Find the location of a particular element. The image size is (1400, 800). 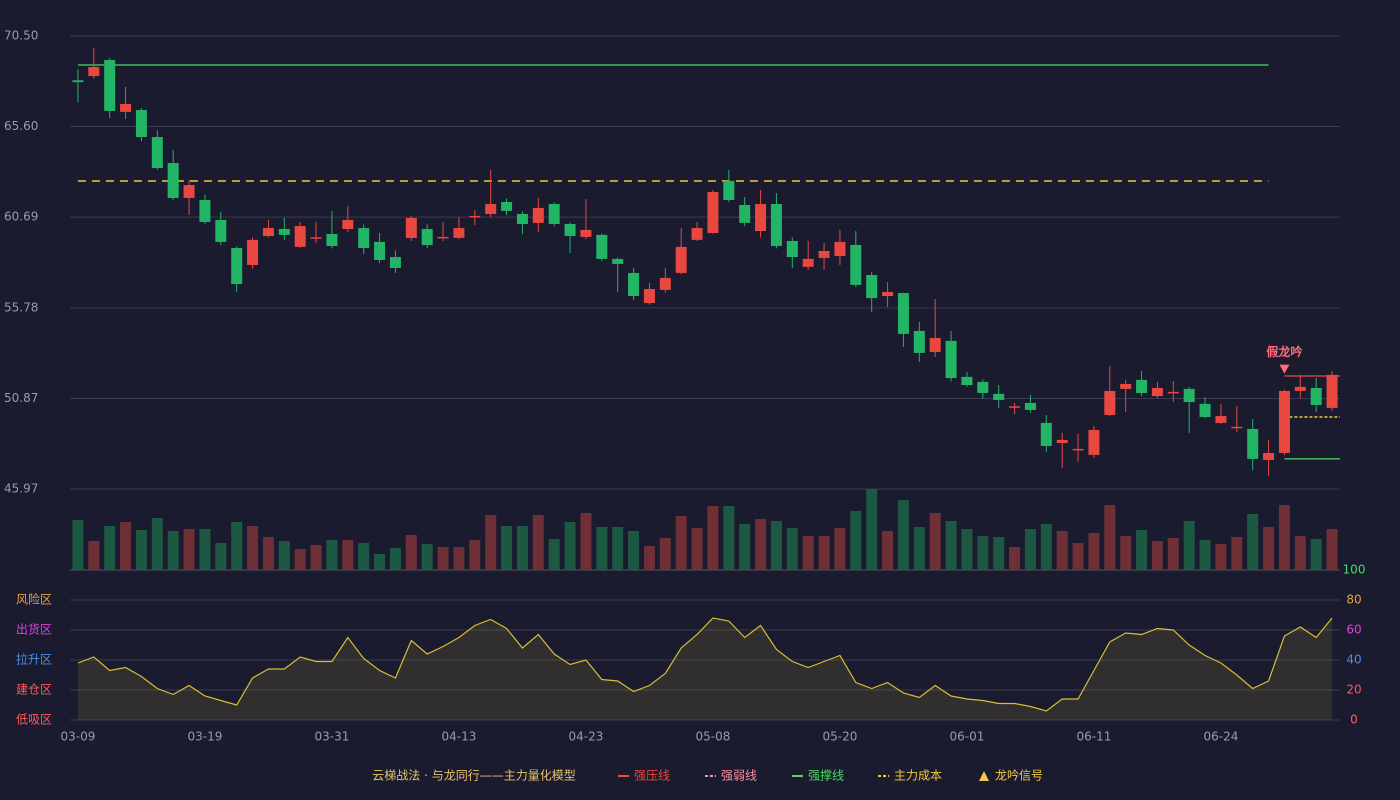

indicator-area is located at coordinates (705, 669).